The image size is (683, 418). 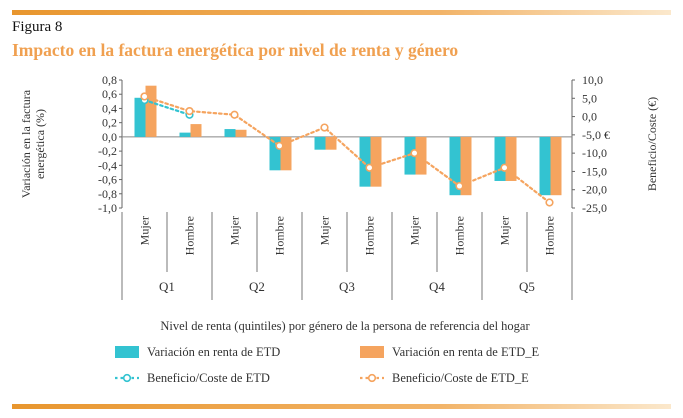 I want to click on y-axis-title-line2: energética (%), so click(x=40, y=144).